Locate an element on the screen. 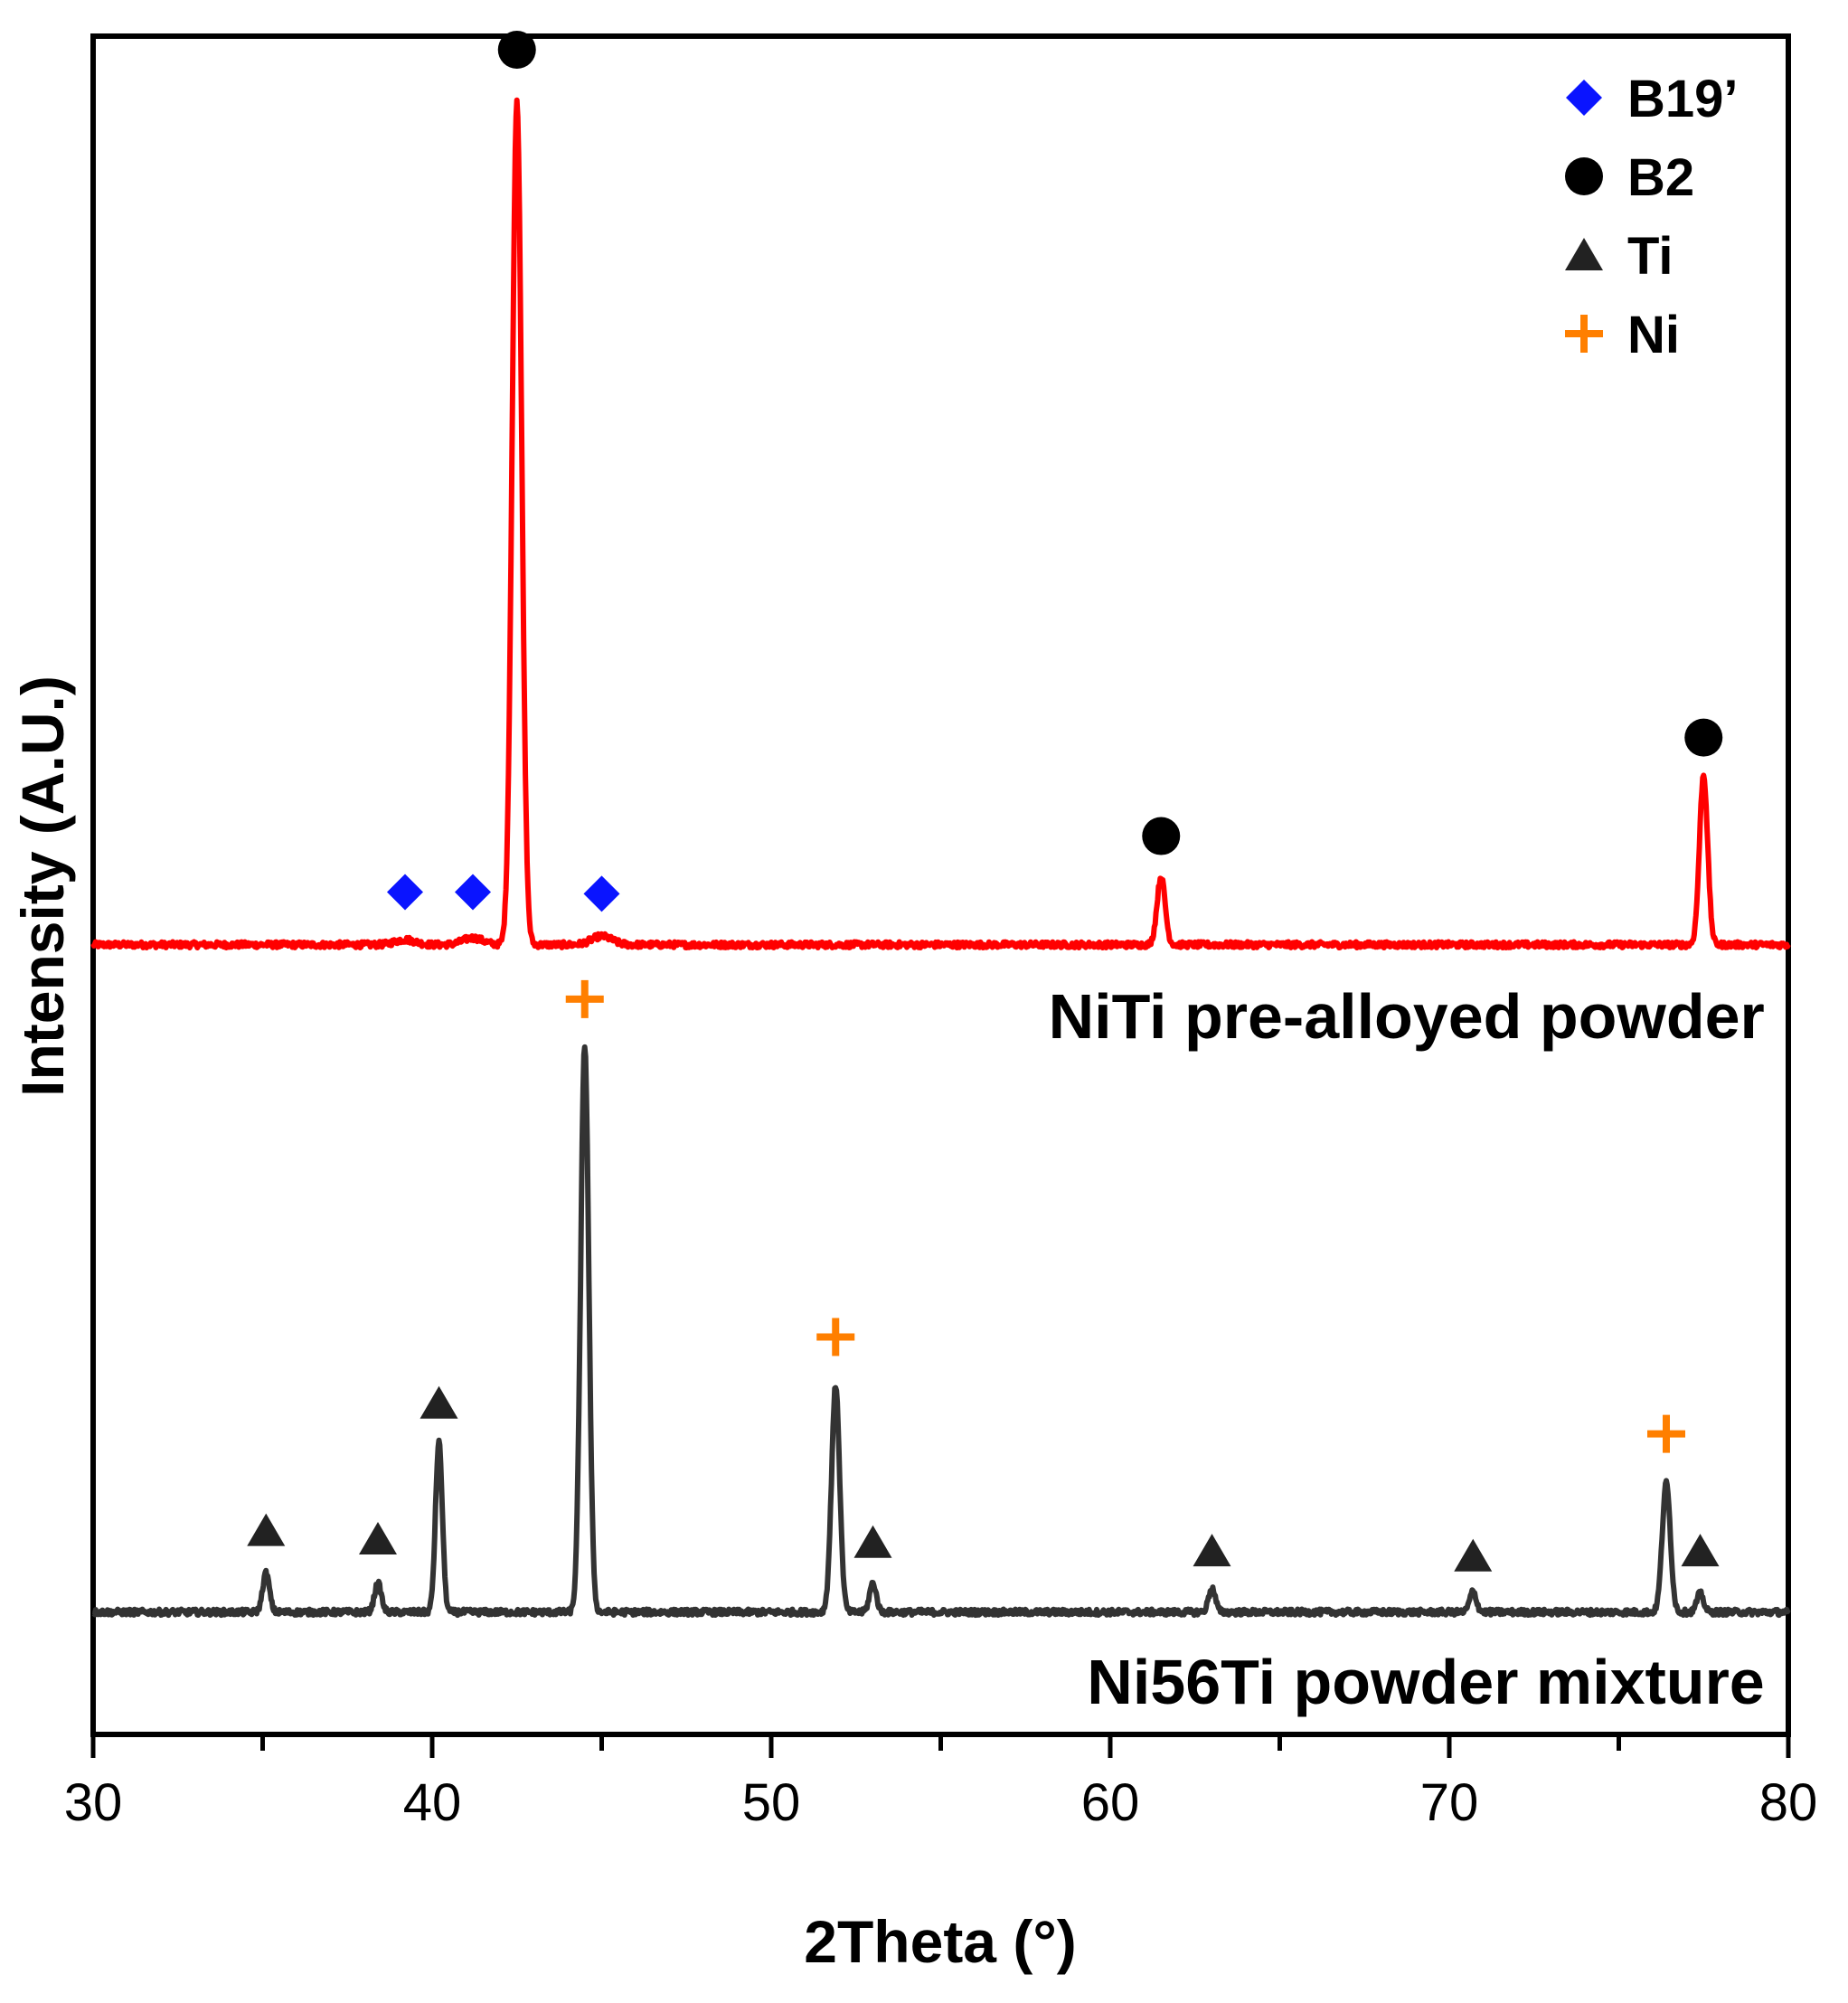 Image resolution: width=1848 pixels, height=2003 pixels. legend-plus-icon is located at coordinates (1584, 334).